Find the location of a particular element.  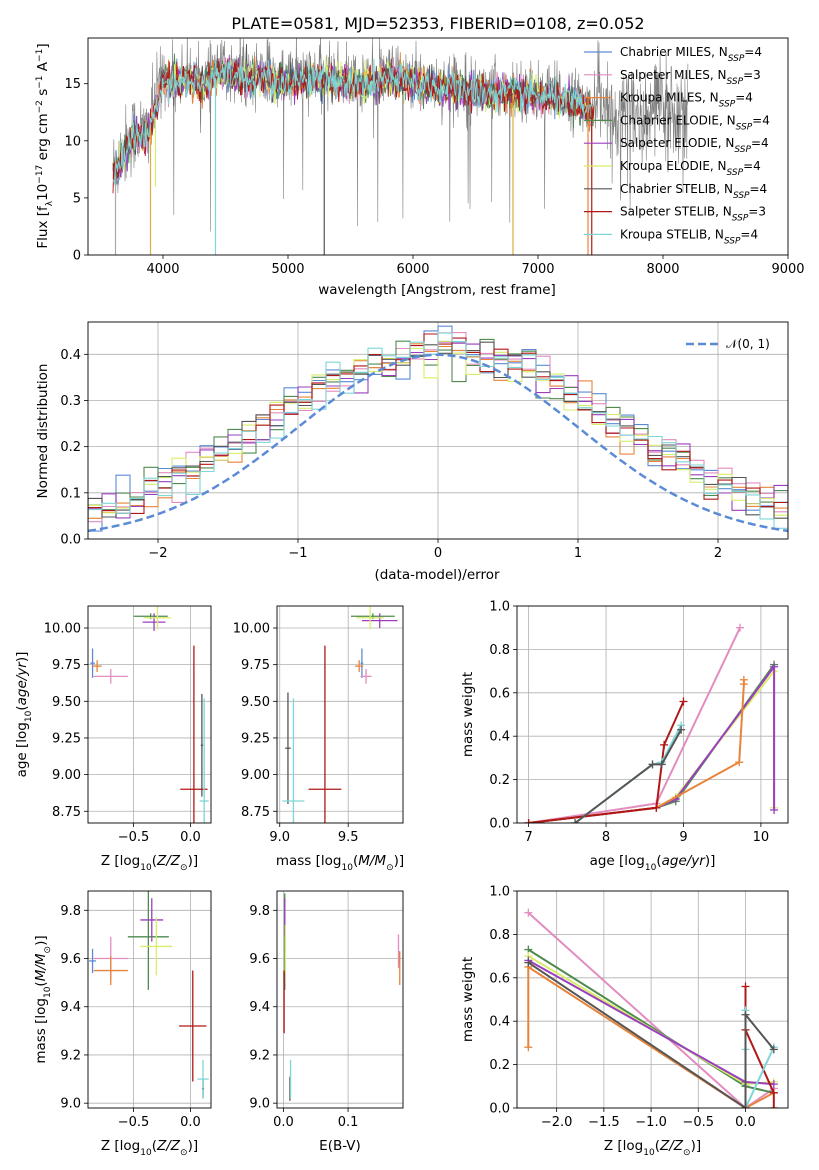

y-tick-label: 9.00 is located at coordinates (66, 775).